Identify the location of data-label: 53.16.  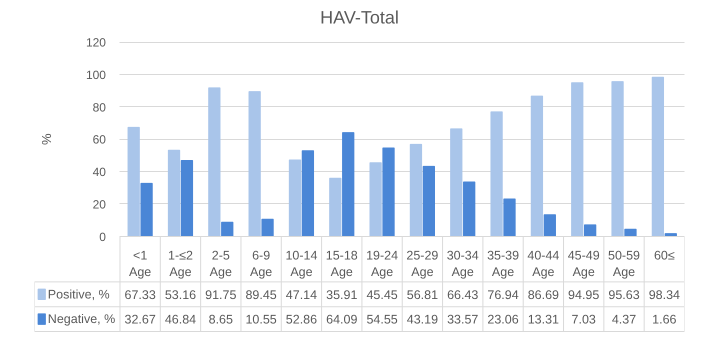
(180, 295).